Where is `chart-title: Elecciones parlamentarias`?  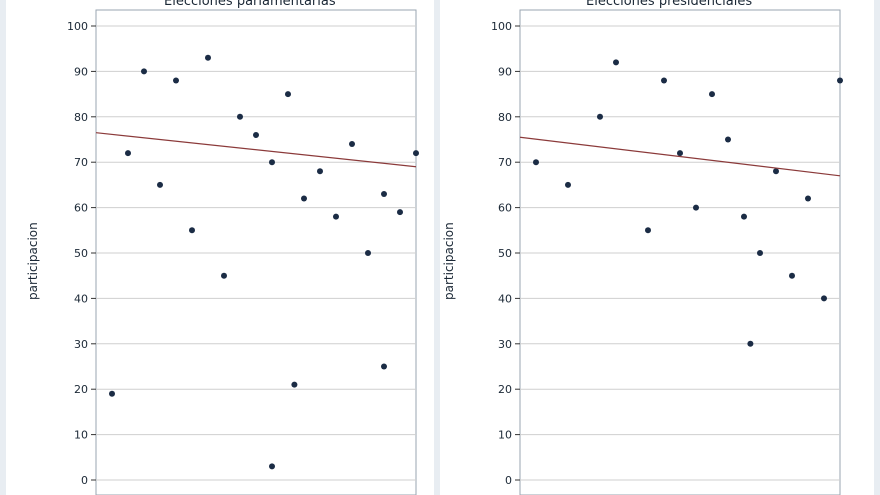 chart-title: Elecciones parlamentarias is located at coordinates (250, 4).